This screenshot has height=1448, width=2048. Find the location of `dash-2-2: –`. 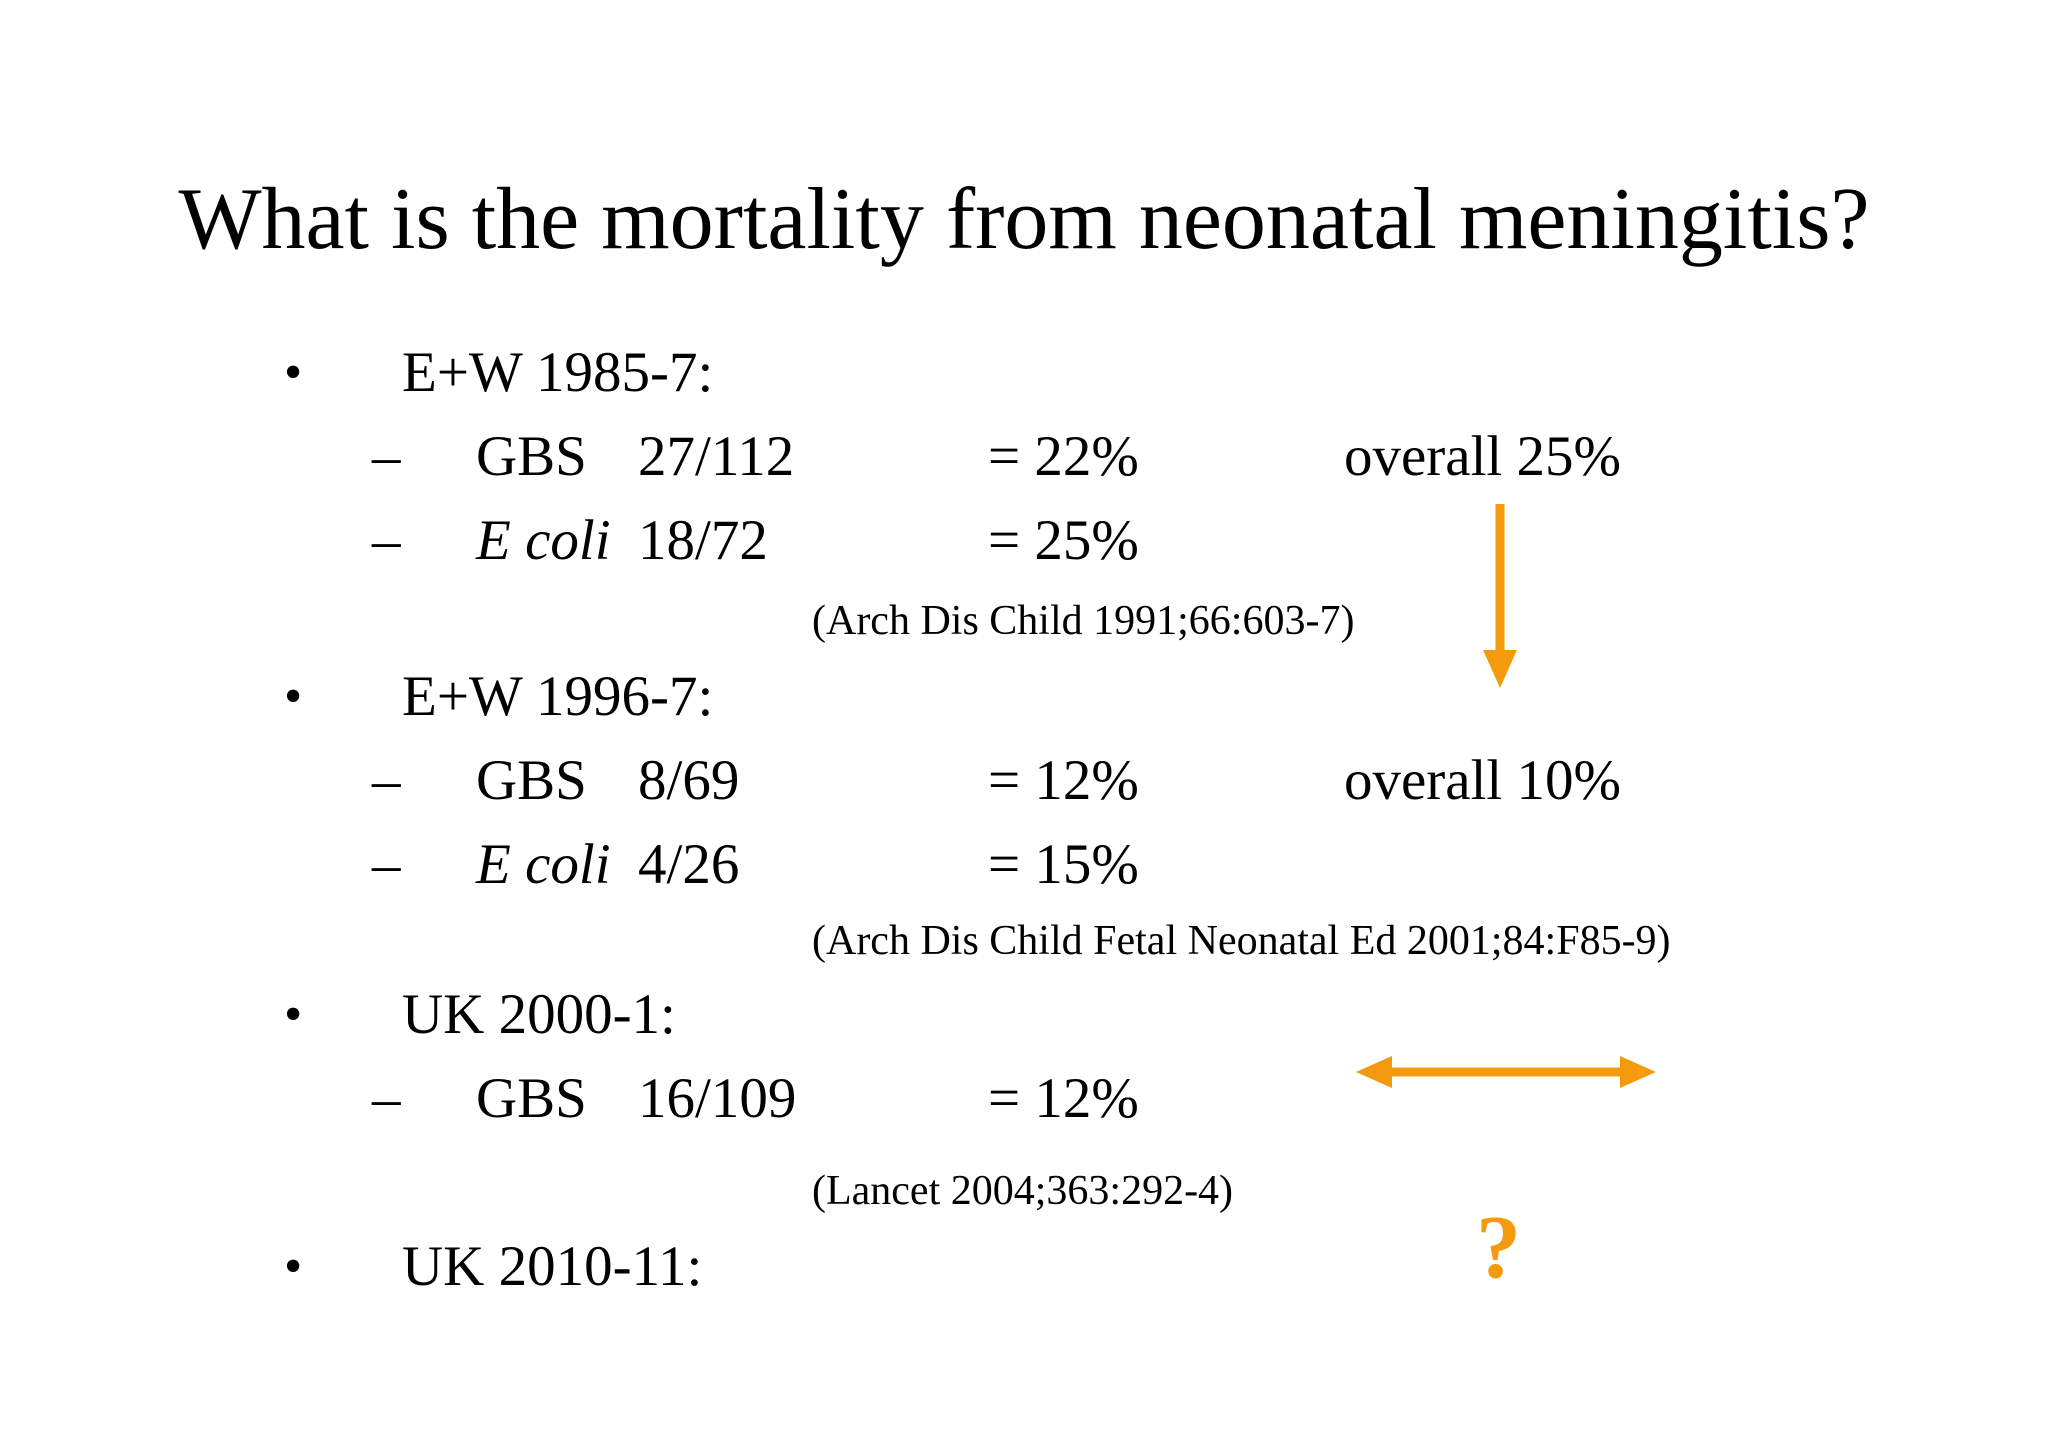

dash-2-2: – is located at coordinates (386, 864).